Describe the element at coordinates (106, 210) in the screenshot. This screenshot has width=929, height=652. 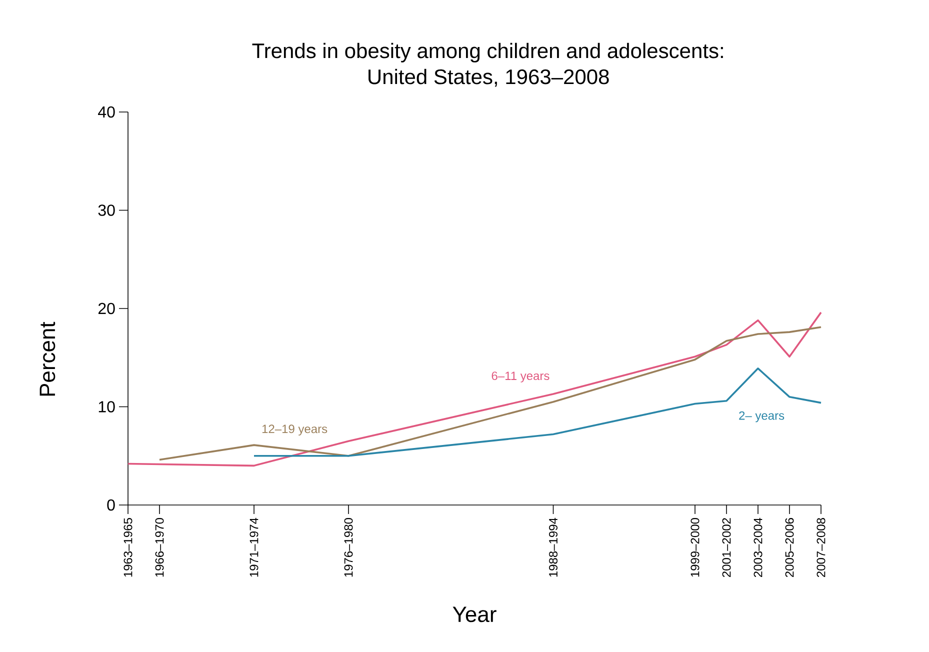
I see `y-tick-label: 30` at that location.